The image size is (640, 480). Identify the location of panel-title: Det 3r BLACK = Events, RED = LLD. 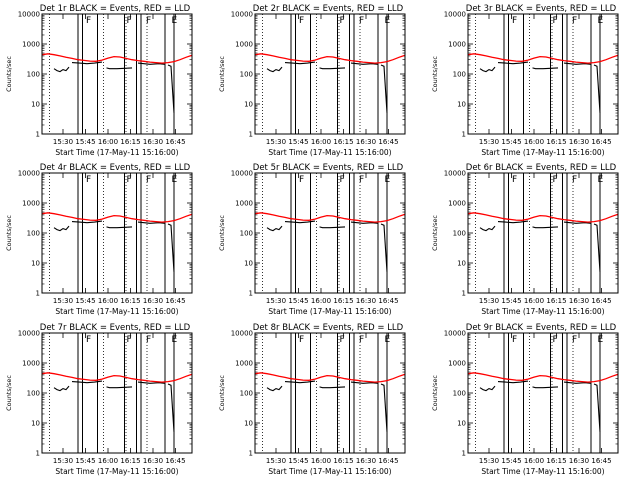
(541, 9).